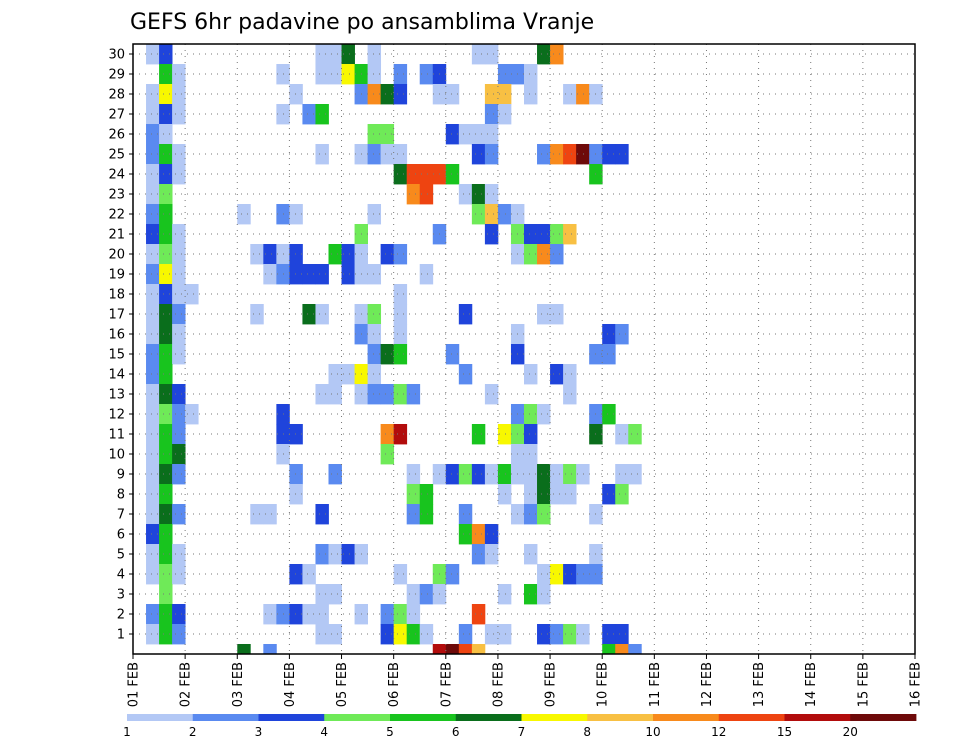 The image size is (960, 742). Describe the element at coordinates (116, 75) in the screenshot. I see `y-tick-label: 29` at that location.